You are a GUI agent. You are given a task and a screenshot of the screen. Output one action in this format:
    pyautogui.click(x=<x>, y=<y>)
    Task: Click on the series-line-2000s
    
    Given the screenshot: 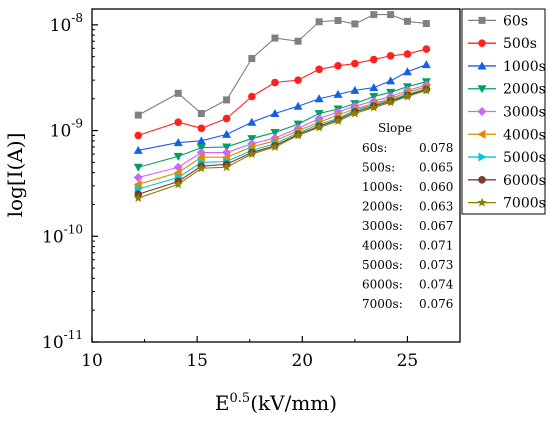 What is the action you would take?
    pyautogui.click(x=282, y=124)
    